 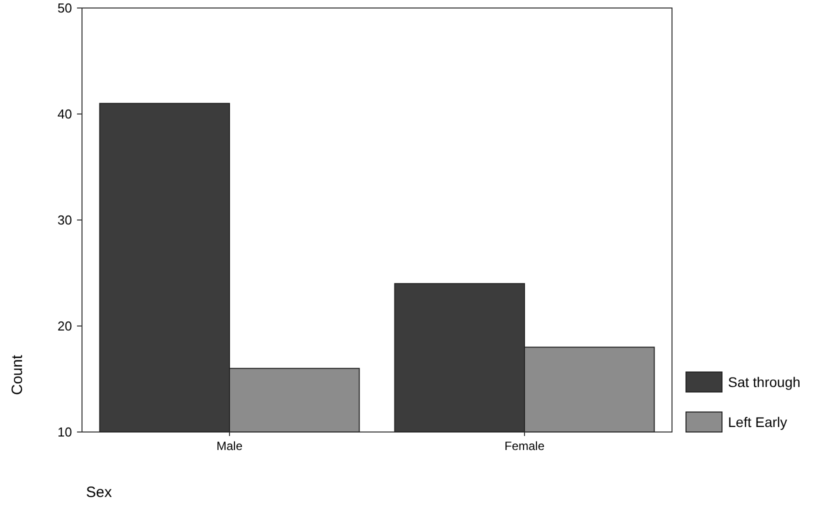 I want to click on legend-label: Left Early, so click(x=758, y=422).